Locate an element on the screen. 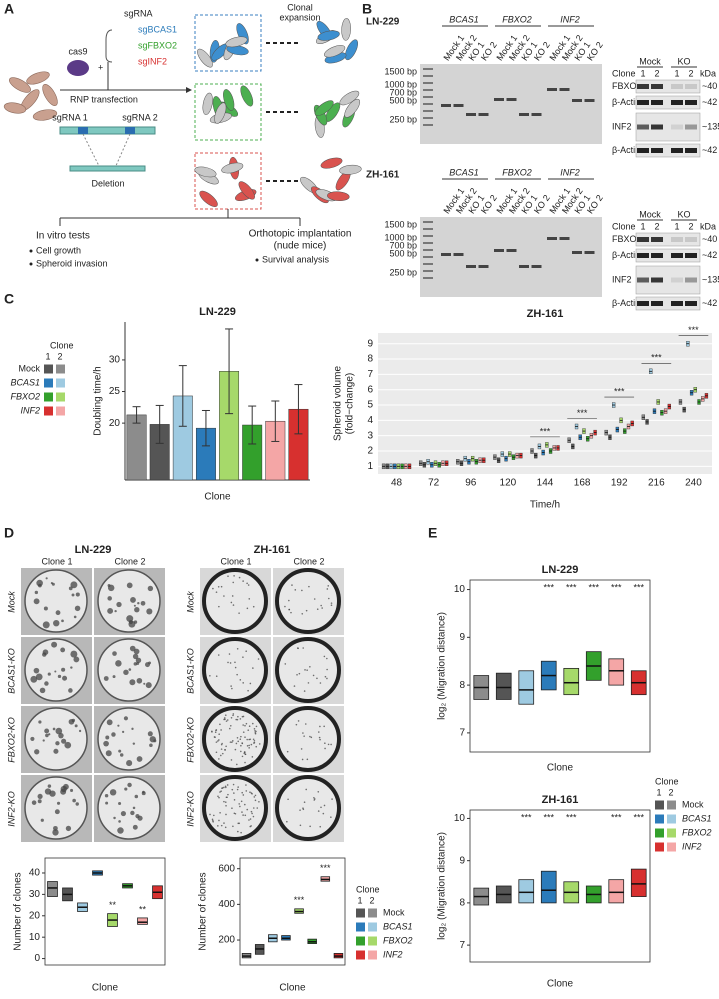  size-label: ~42 is located at coordinates (709, 150).